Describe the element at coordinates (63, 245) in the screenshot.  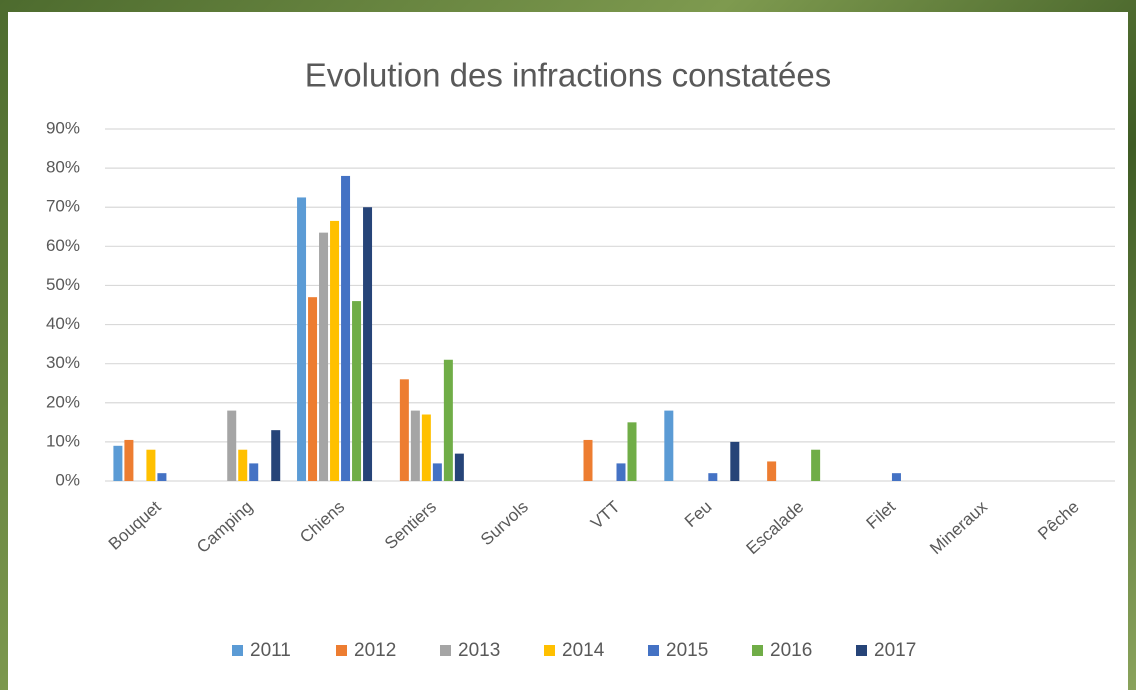
I see `y-tick-label: 60%` at that location.